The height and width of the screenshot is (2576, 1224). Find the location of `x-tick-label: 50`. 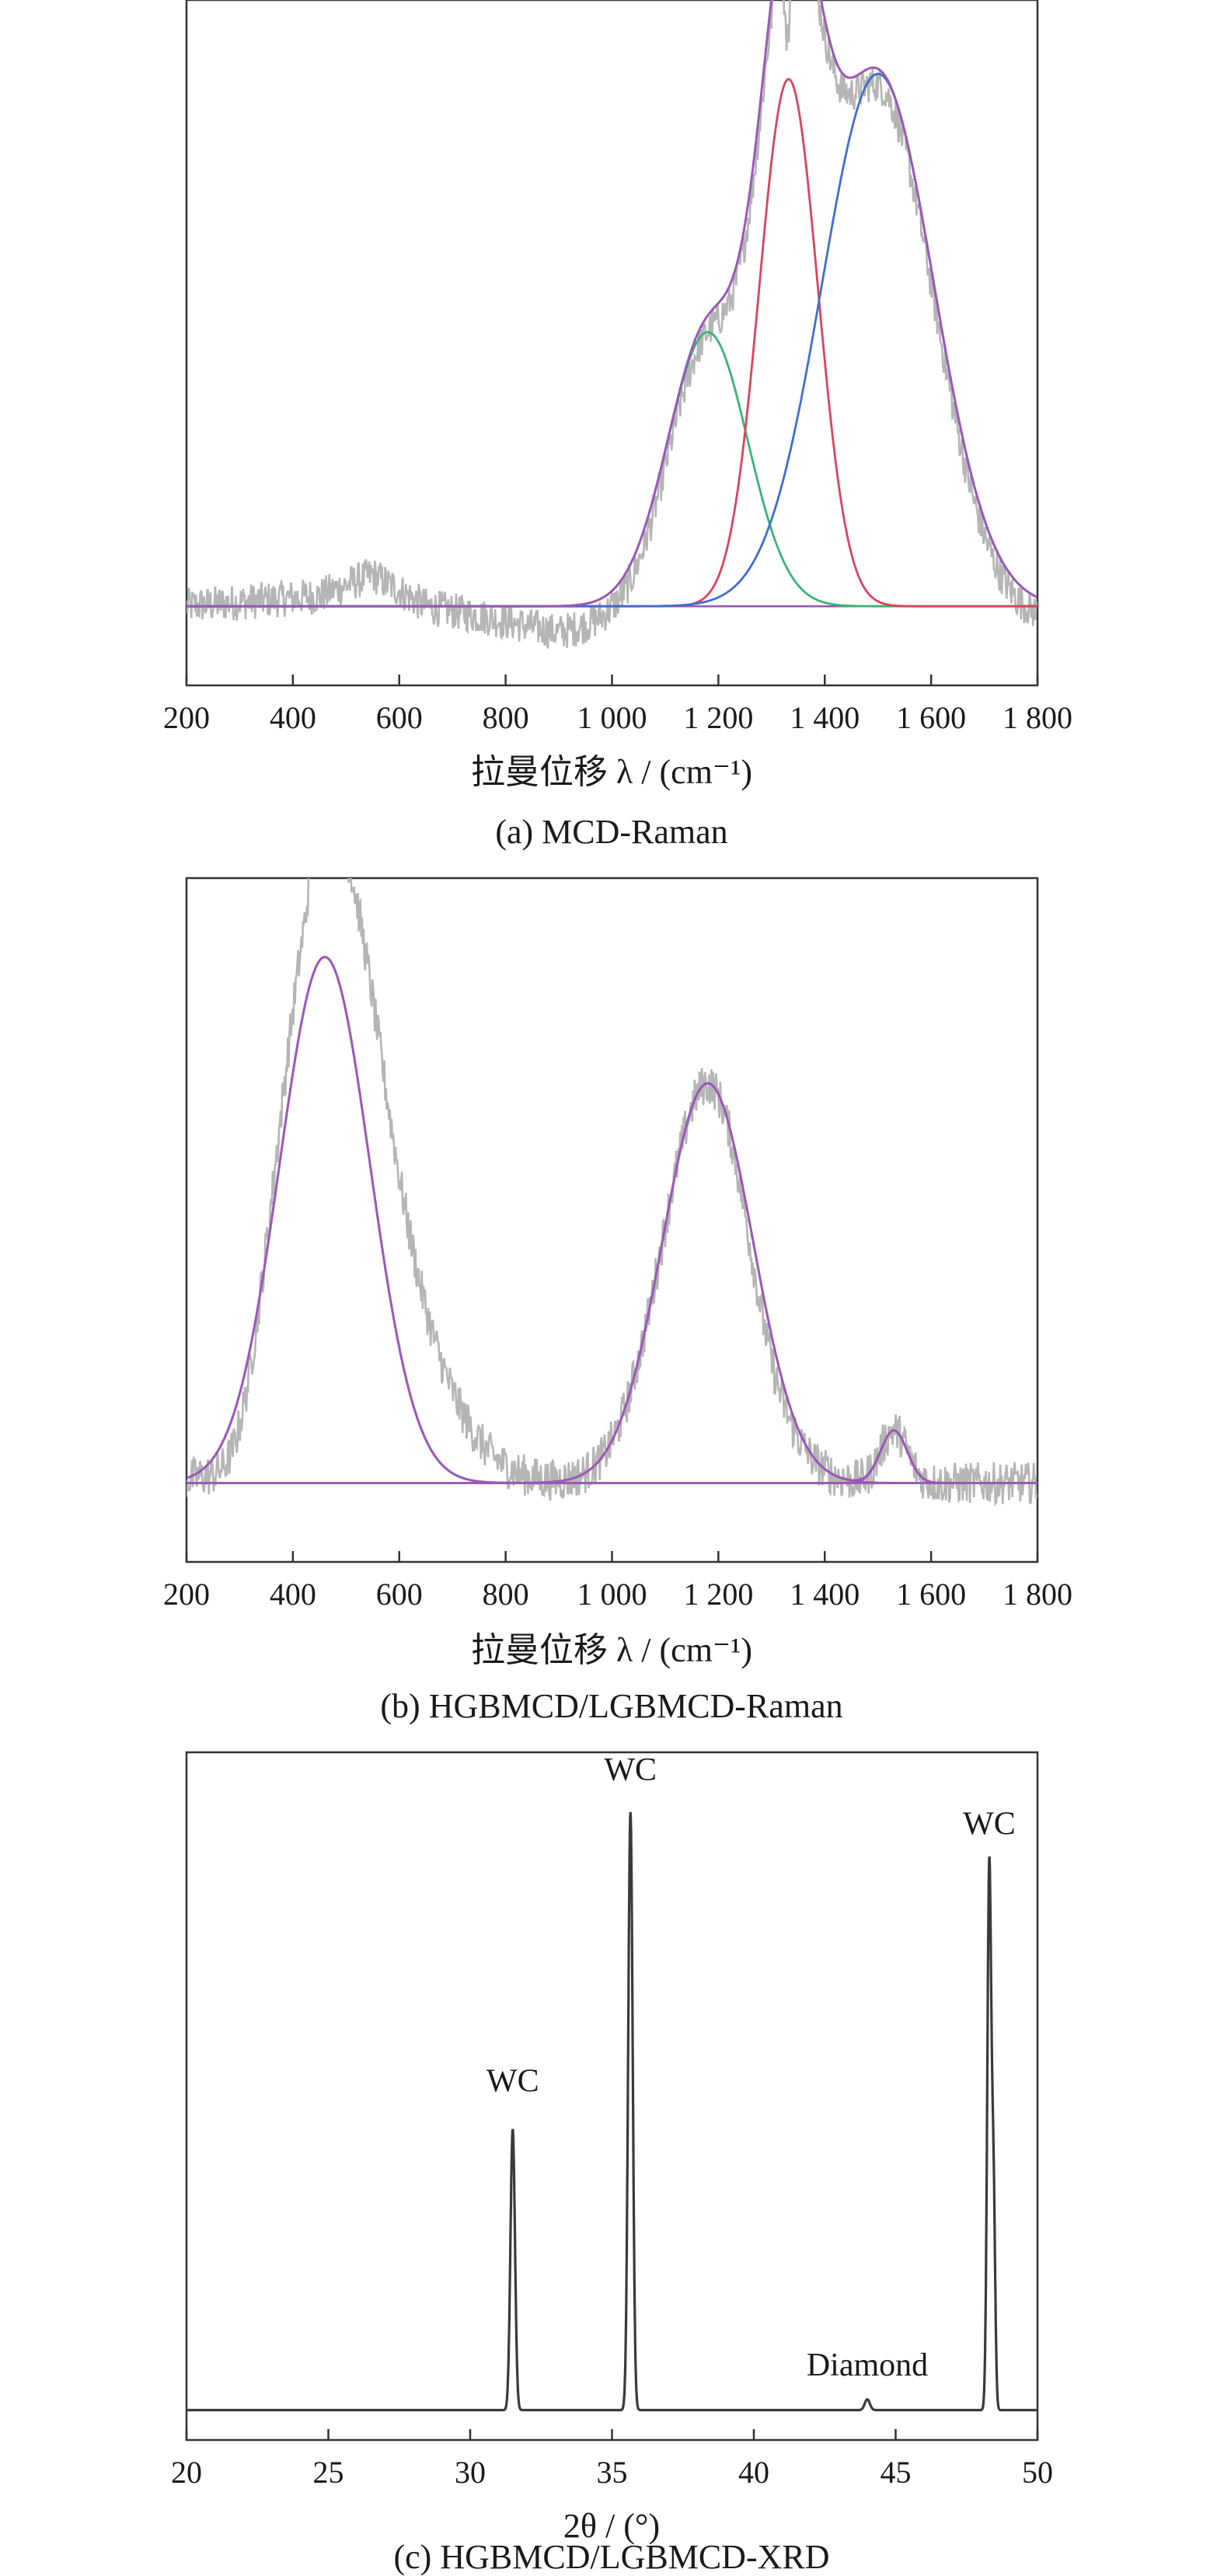

x-tick-label: 50 is located at coordinates (1037, 2472).